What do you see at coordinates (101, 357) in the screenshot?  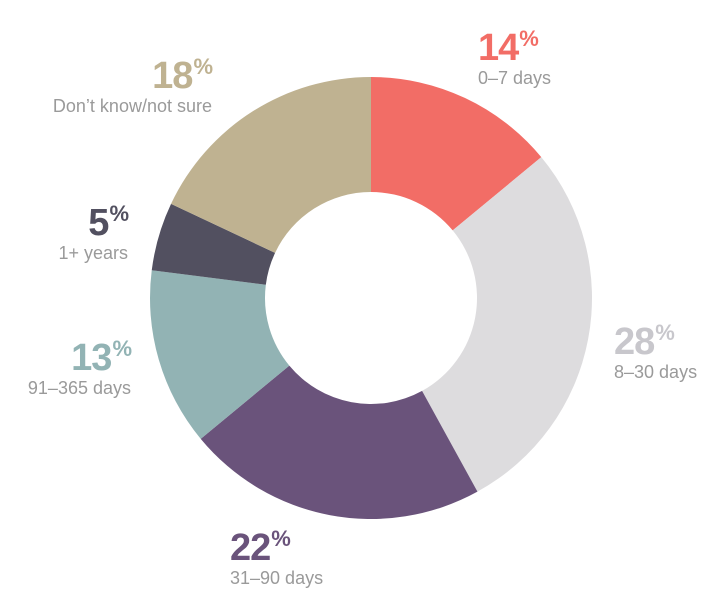 I see `percent-91-365-days: 13%` at bounding box center [101, 357].